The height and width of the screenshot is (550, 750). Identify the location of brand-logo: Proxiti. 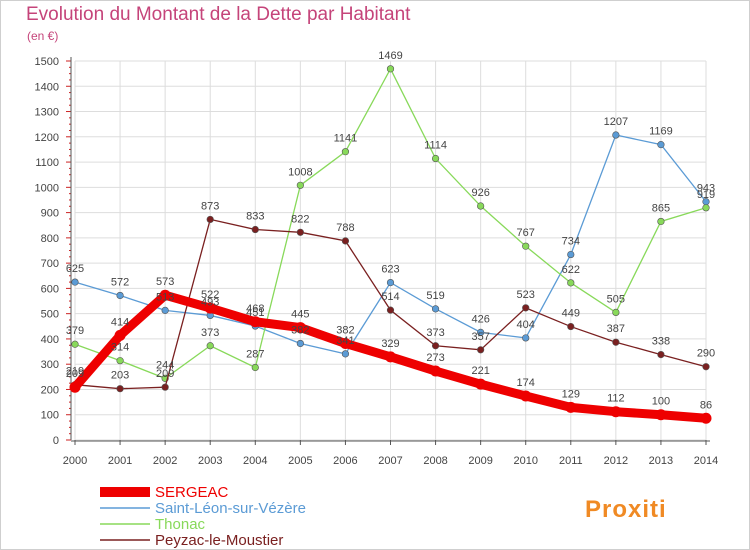
(626, 509).